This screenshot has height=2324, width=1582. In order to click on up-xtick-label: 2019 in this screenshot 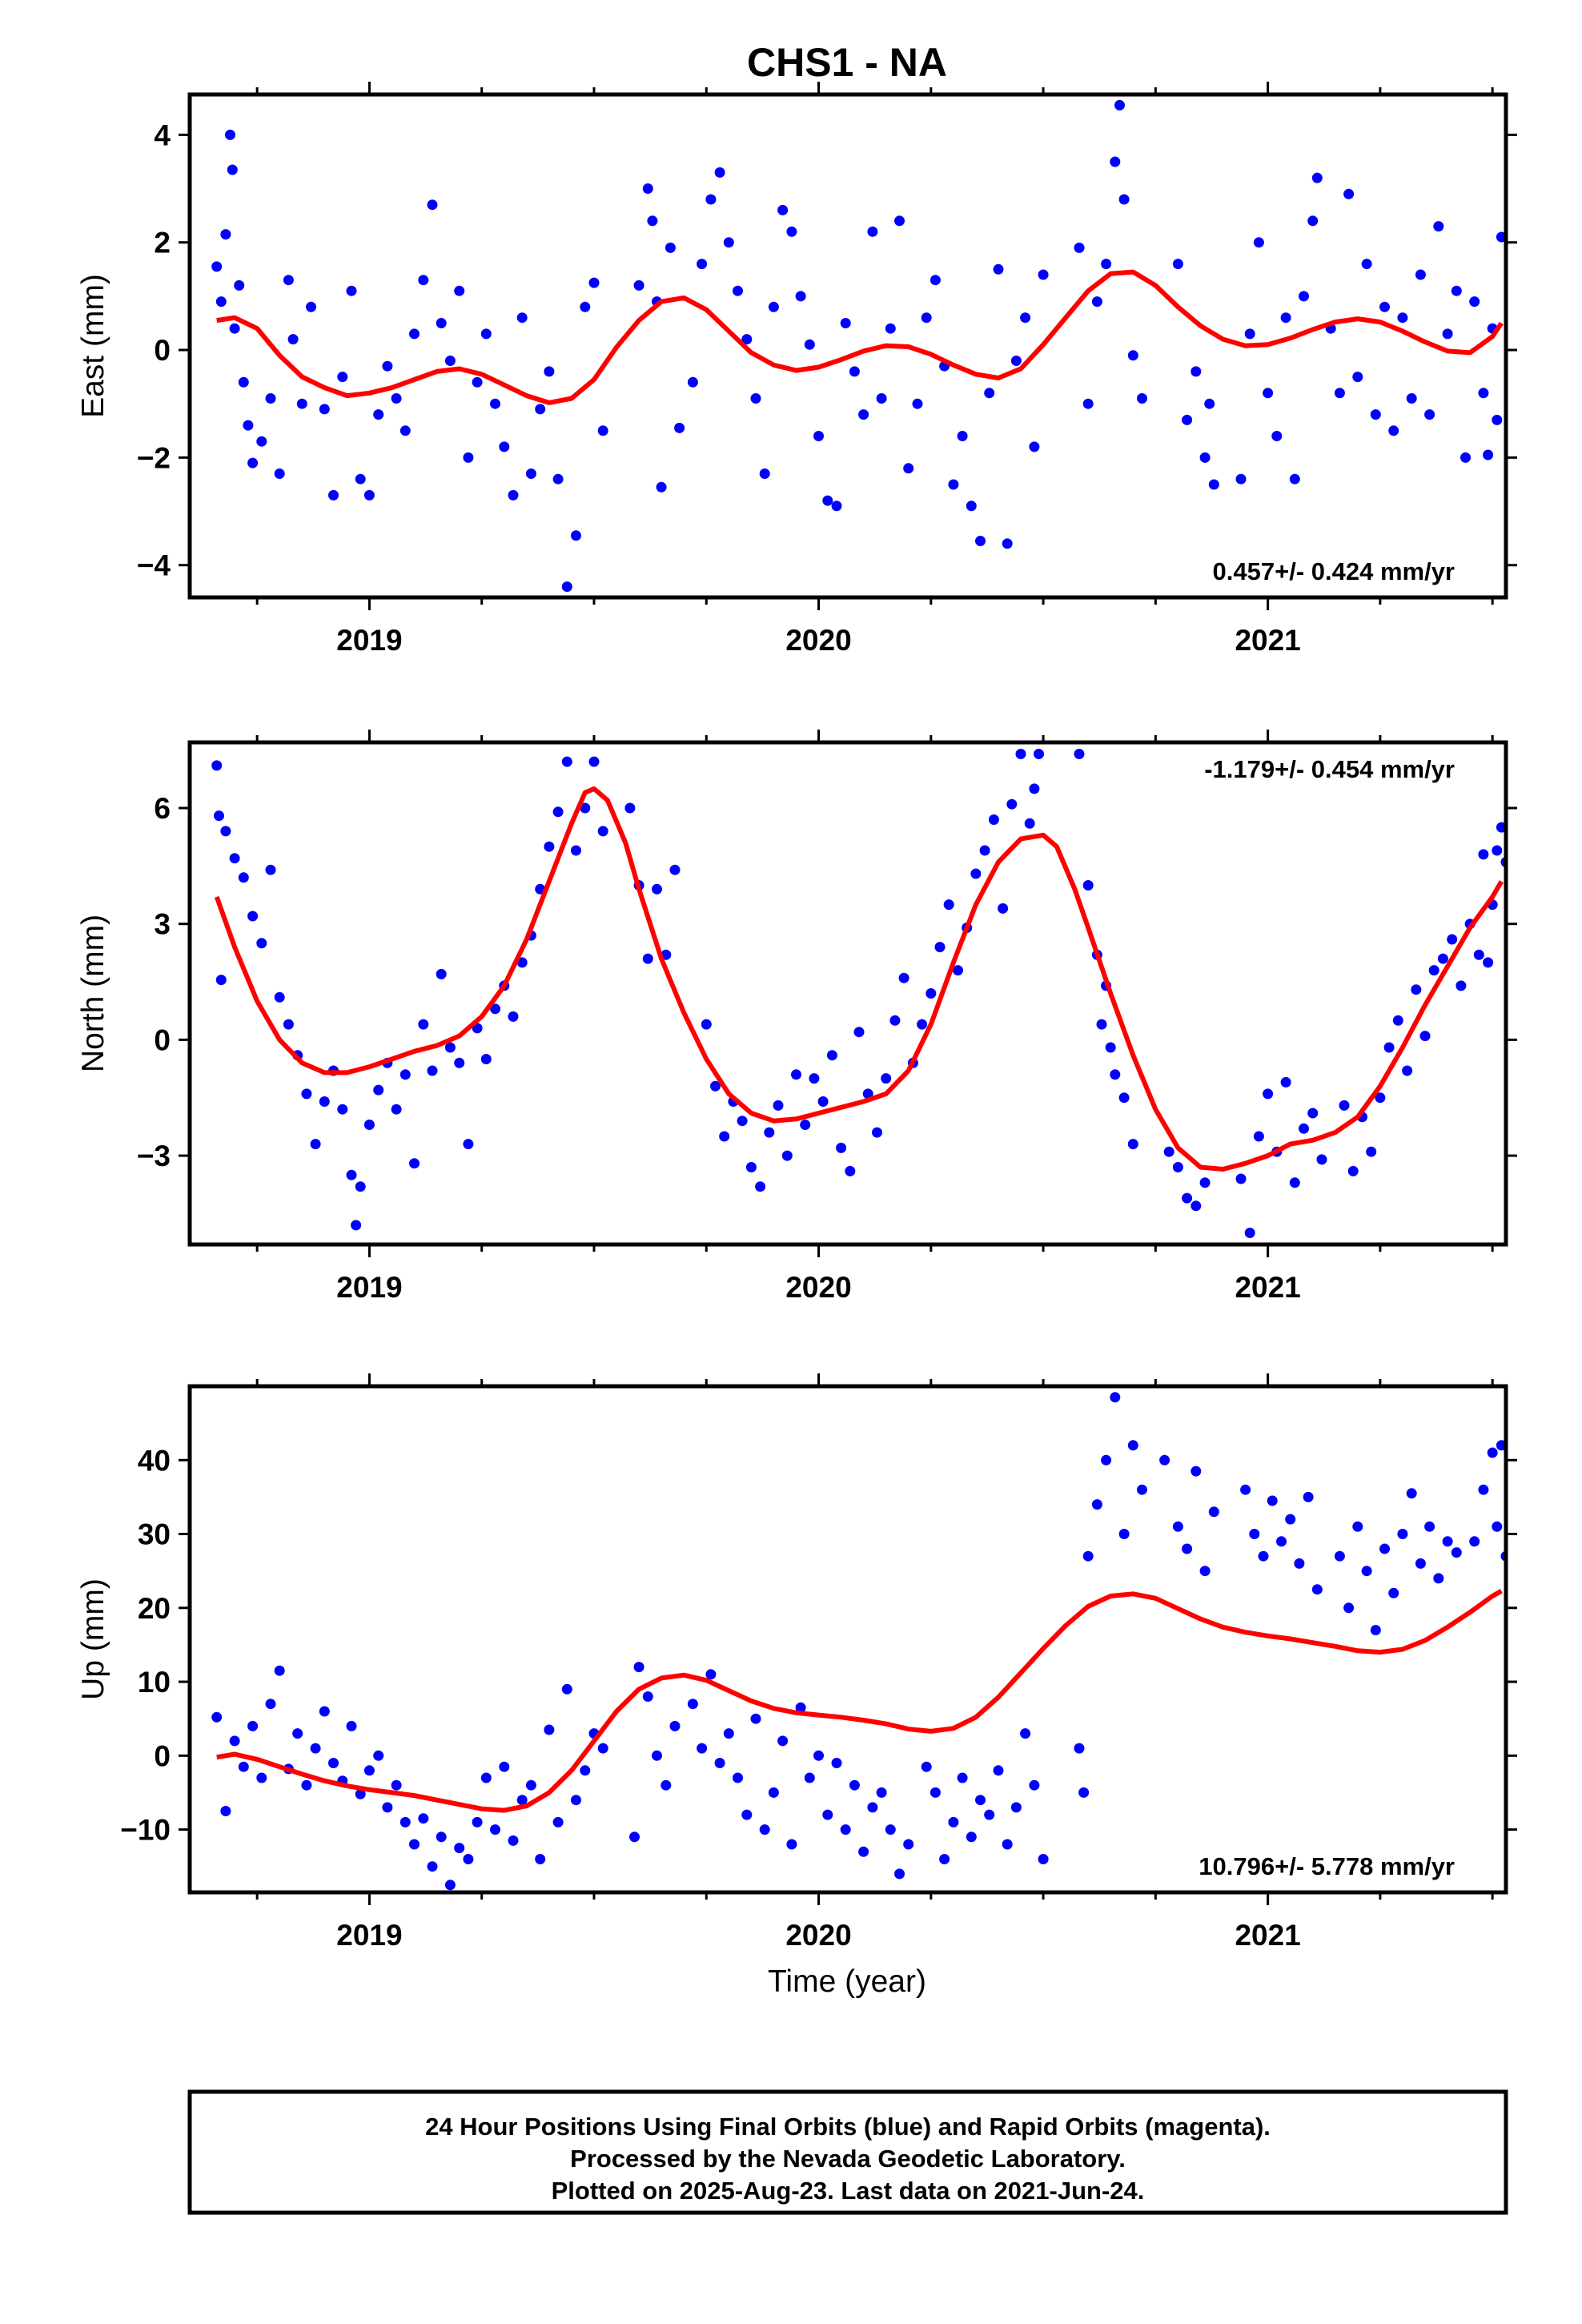, I will do `click(369, 1936)`.